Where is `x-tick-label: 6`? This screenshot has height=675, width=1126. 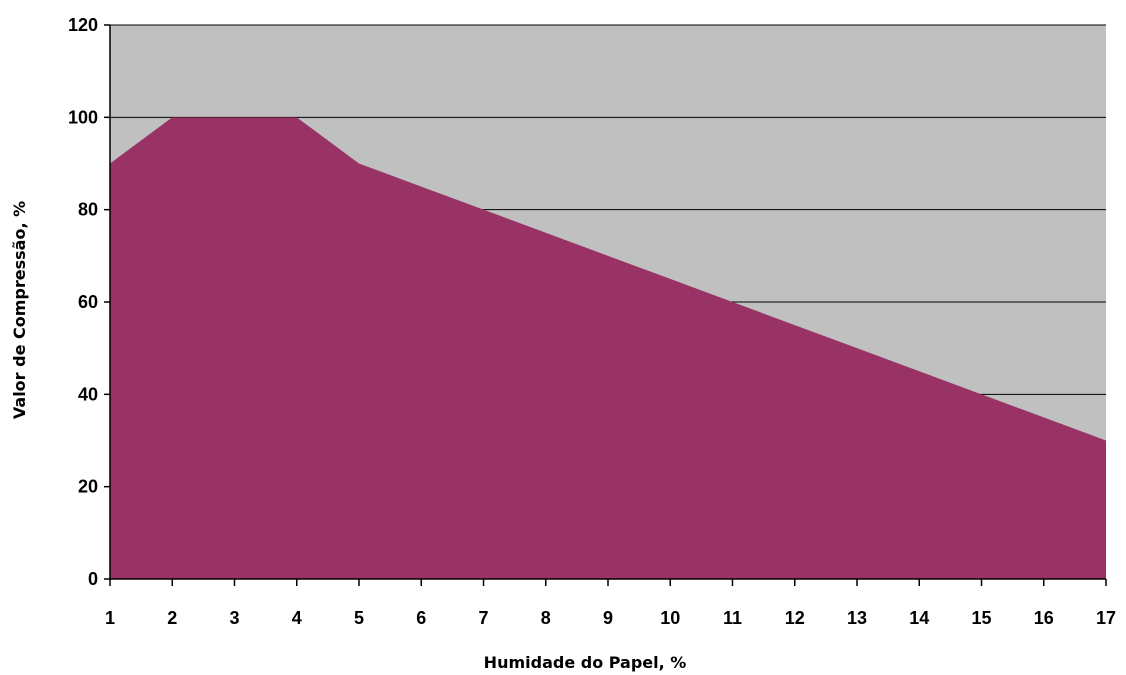
x-tick-label: 6 is located at coordinates (421, 618).